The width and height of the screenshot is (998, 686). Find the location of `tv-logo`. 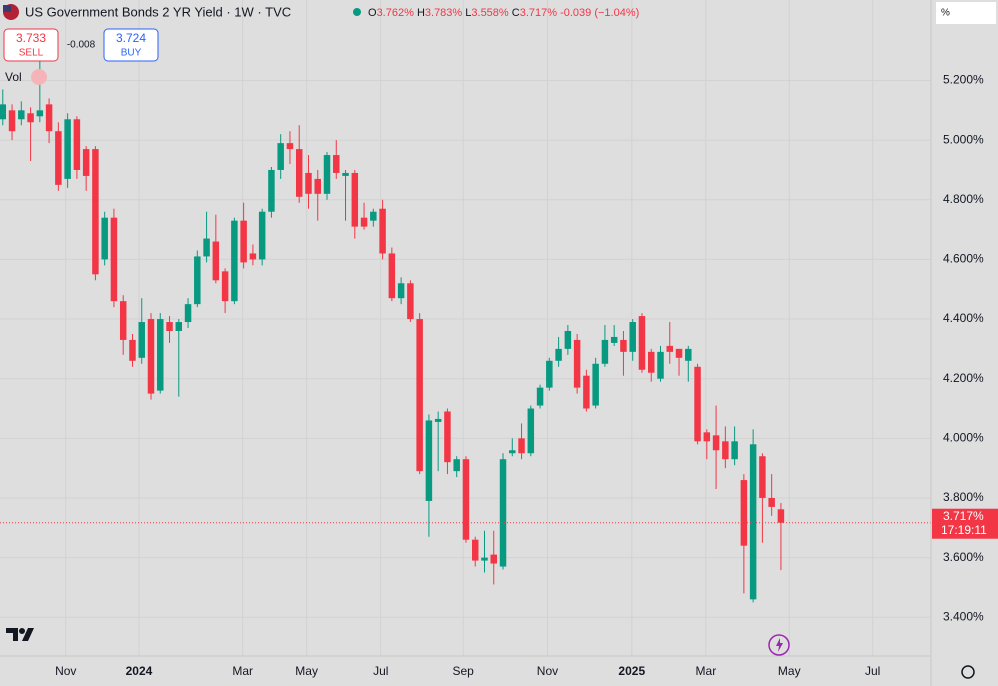

tv-logo is located at coordinates (20, 634).